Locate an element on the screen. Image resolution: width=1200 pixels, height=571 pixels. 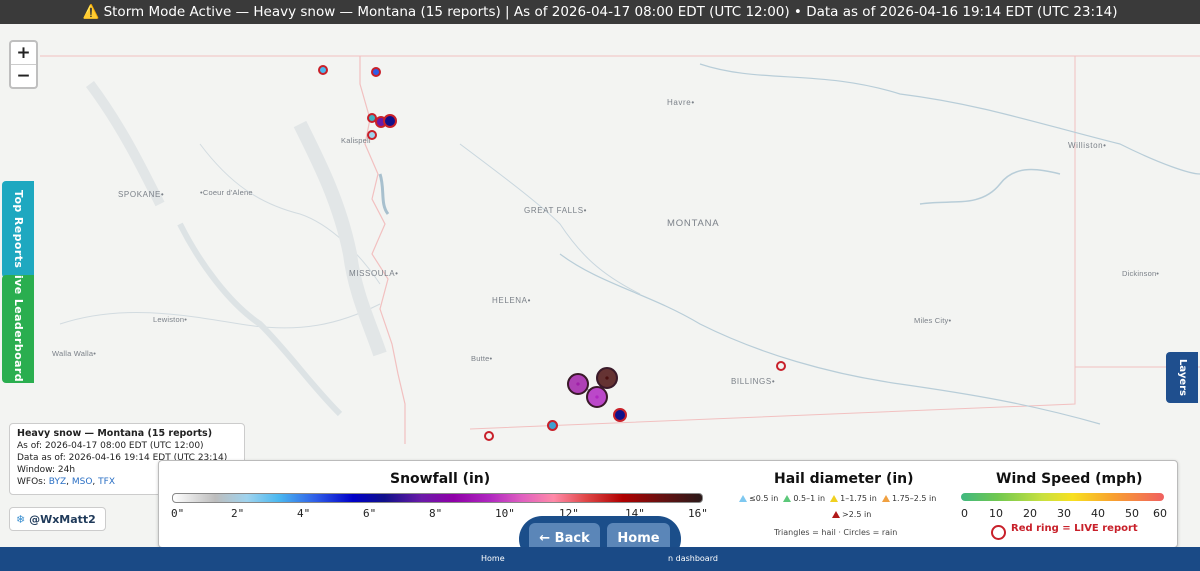
place-missoula: MISSOULA• is located at coordinates (374, 273).